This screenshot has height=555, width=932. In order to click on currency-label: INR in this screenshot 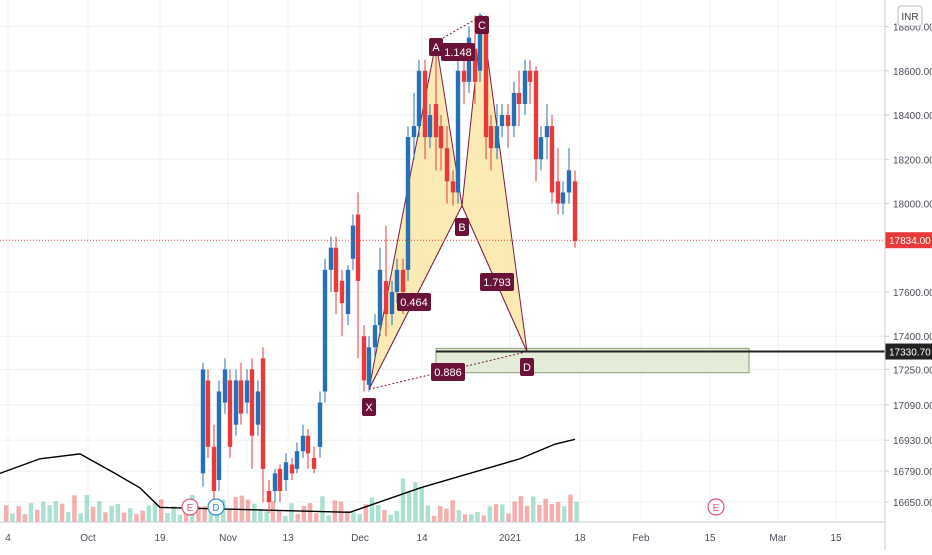, I will do `click(909, 17)`.